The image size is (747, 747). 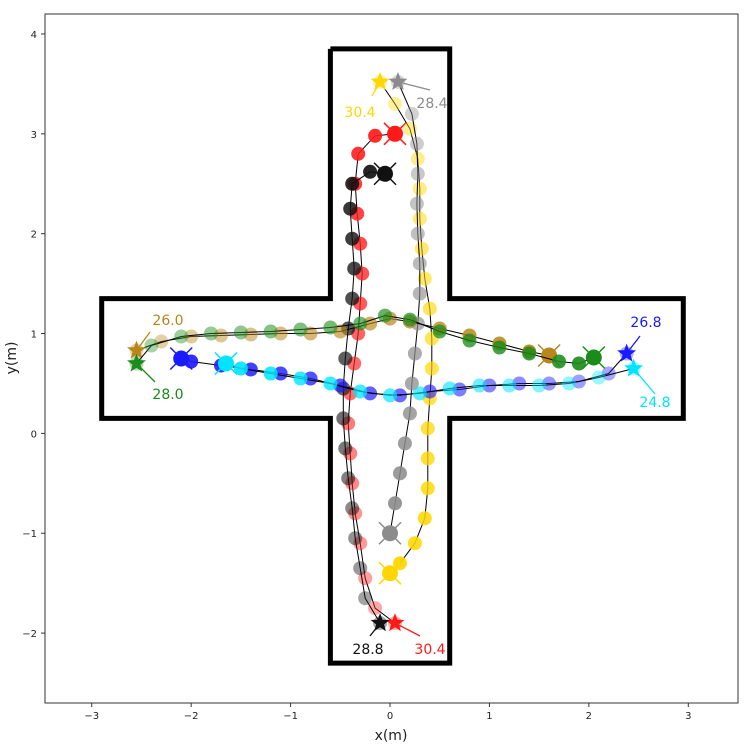 I want to click on annotation-label: 26.8, so click(x=645, y=323).